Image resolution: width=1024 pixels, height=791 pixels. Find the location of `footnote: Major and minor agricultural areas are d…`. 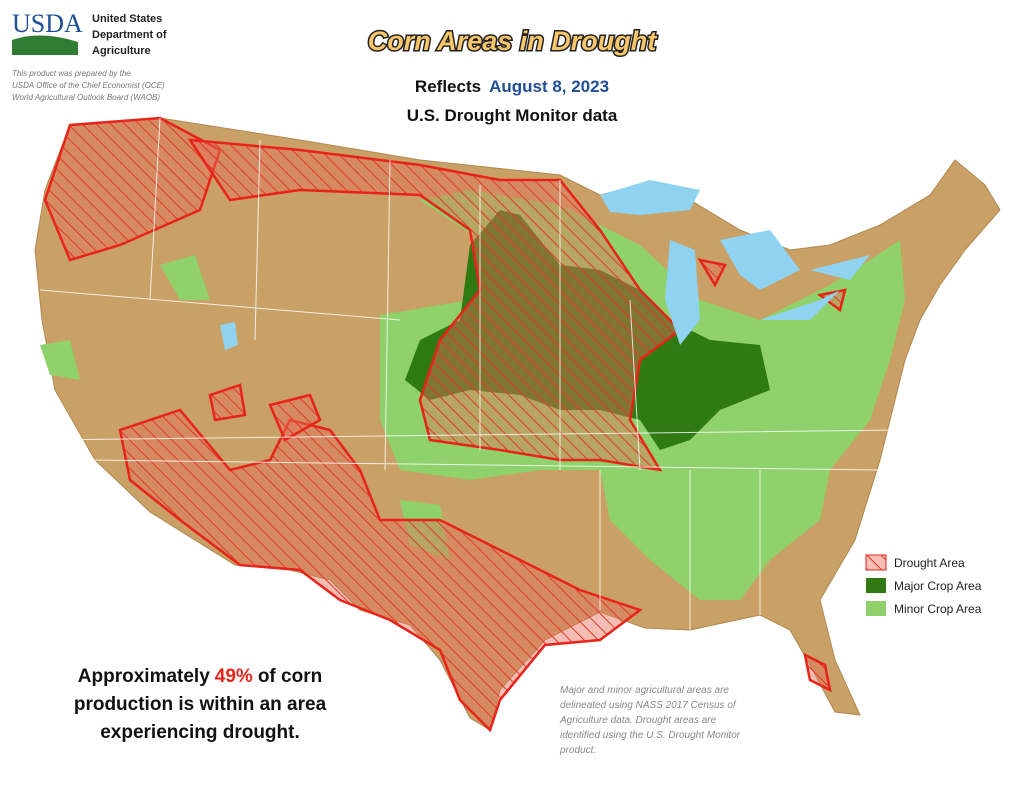

footnote: Major and minor agricultural areas are d… is located at coordinates (650, 720).